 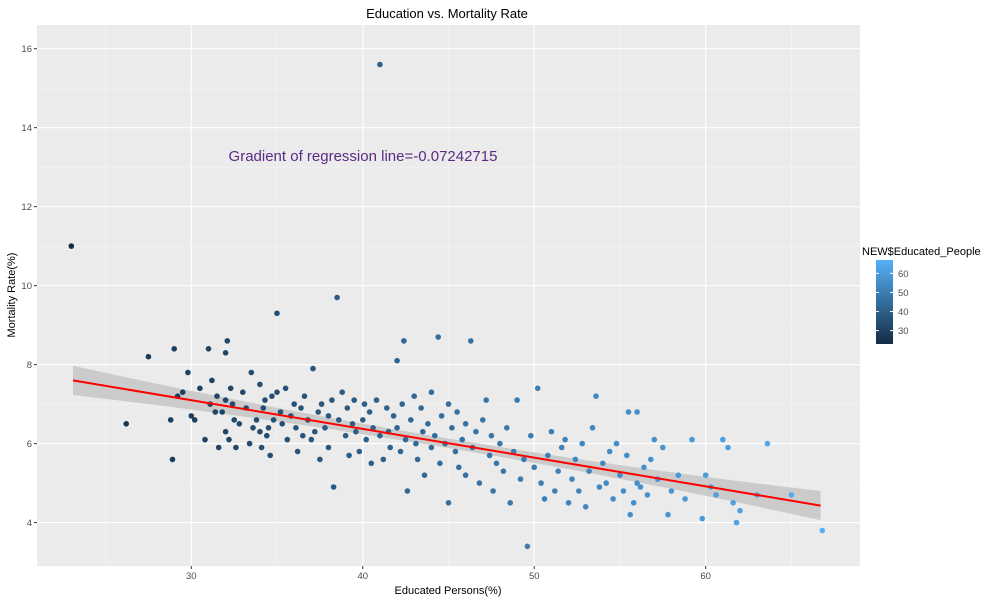 What do you see at coordinates (448, 591) in the screenshot?
I see `x-axis-title: Educated Persons(%)` at bounding box center [448, 591].